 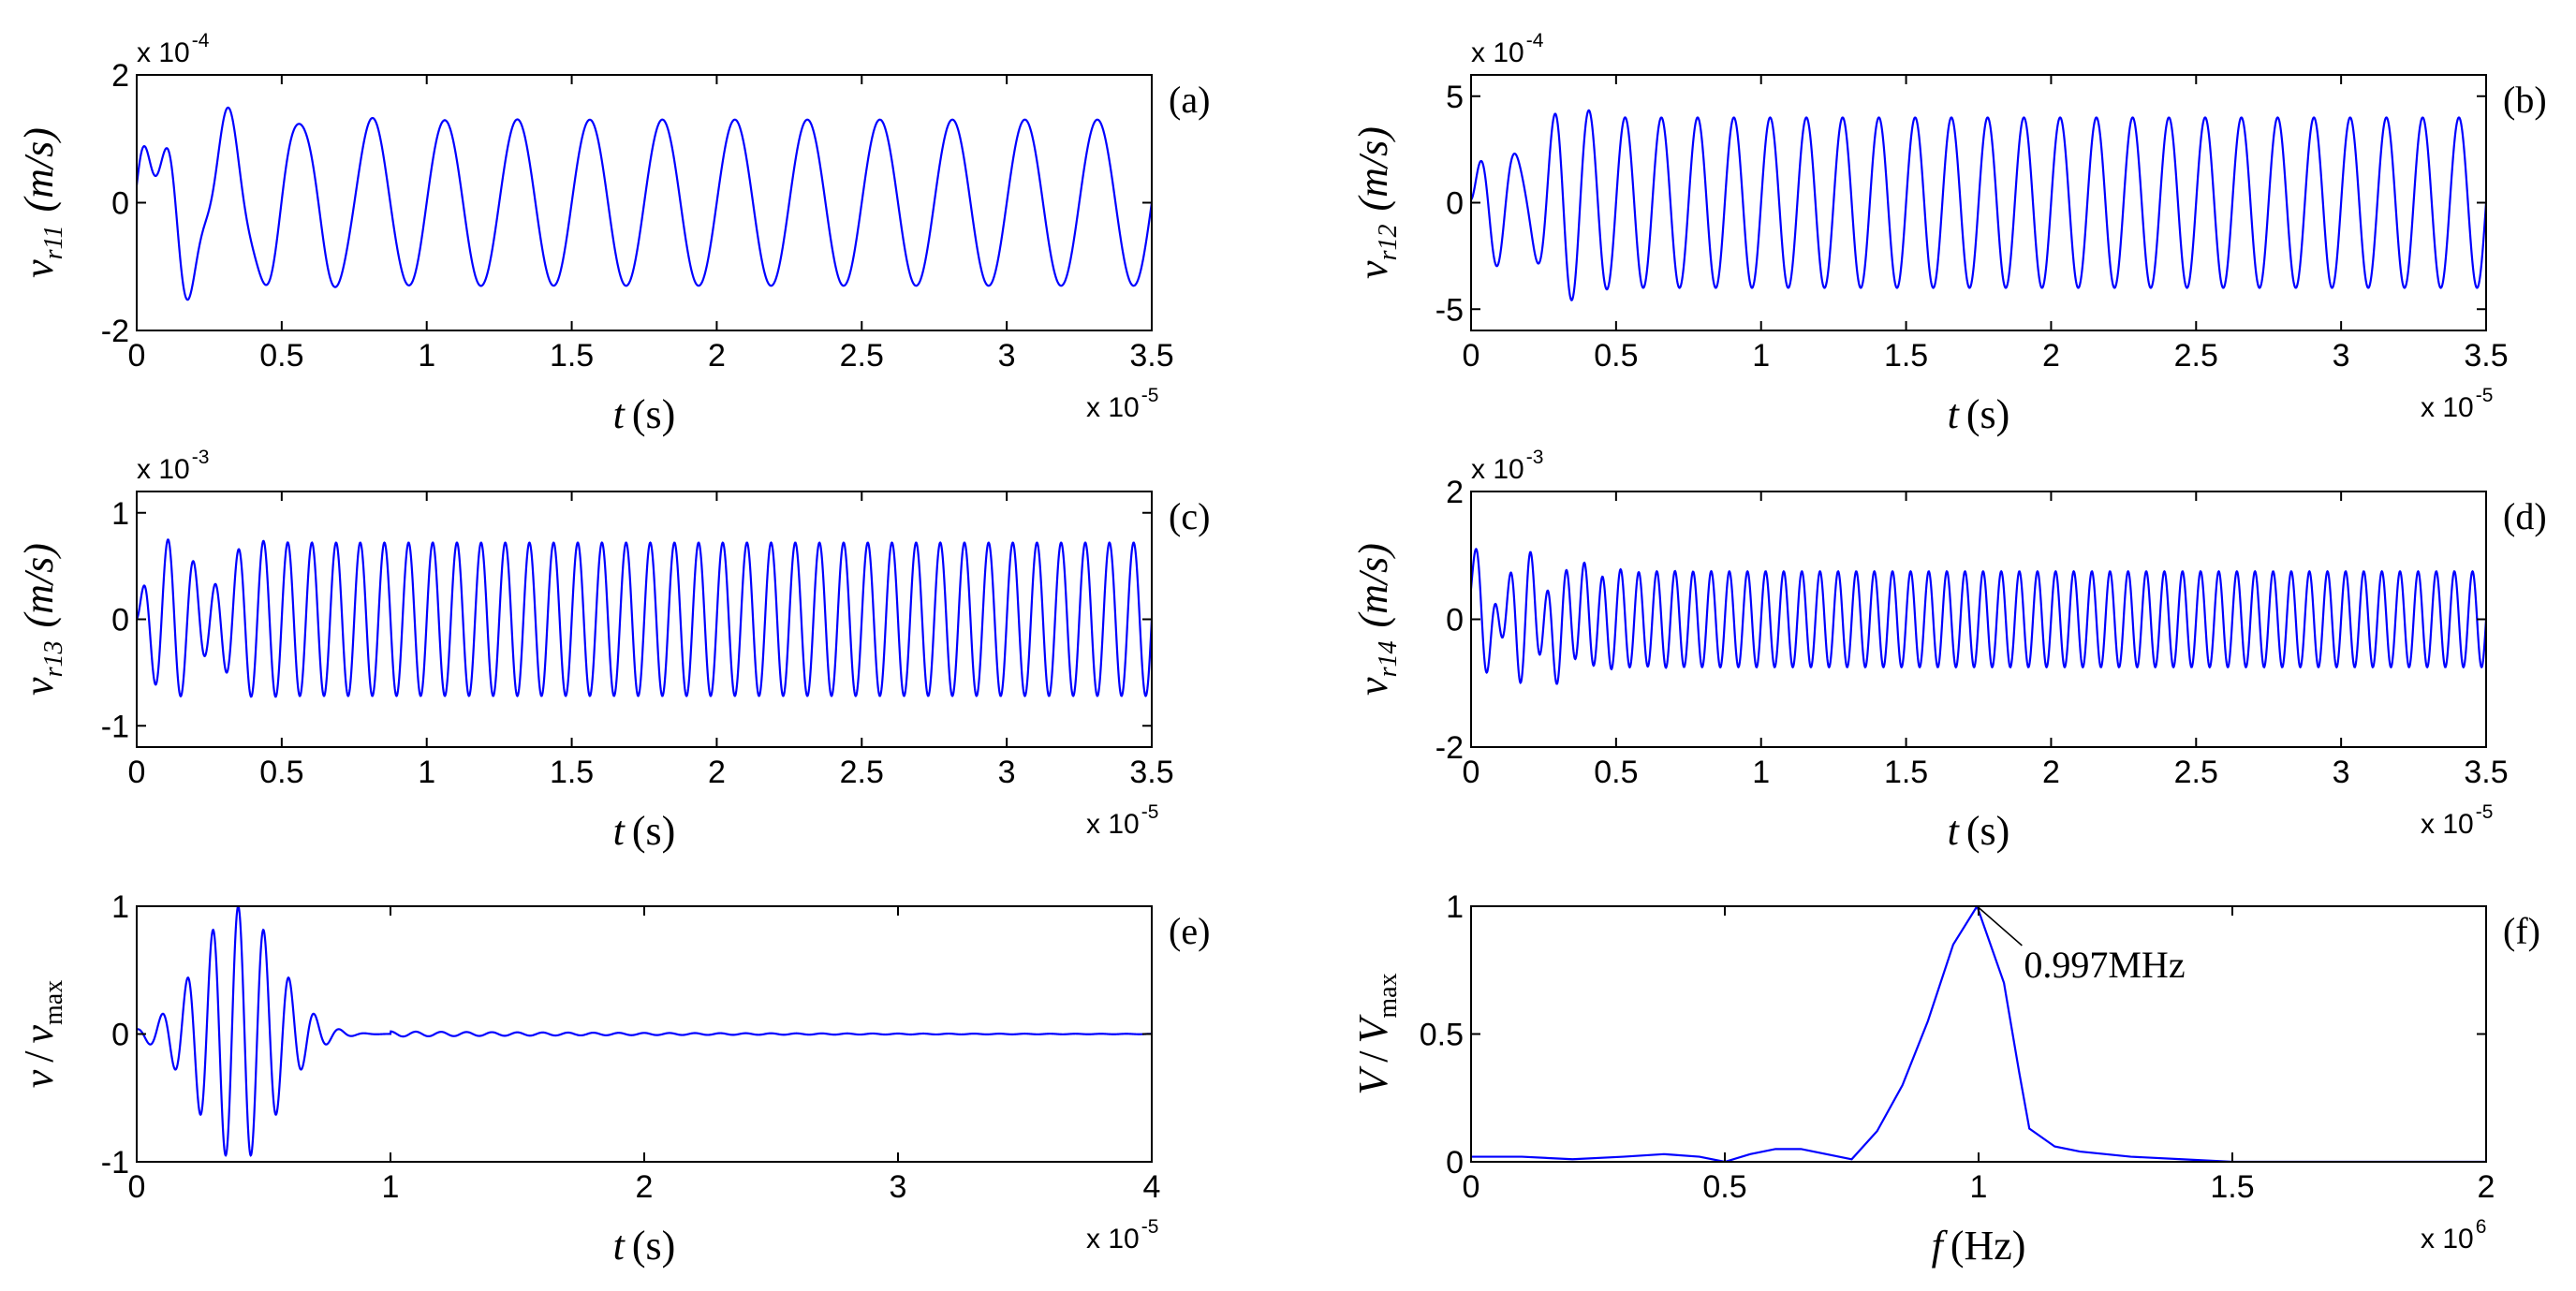 What do you see at coordinates (2453, 1235) in the screenshot?
I see `x-multiplier: x 106` at bounding box center [2453, 1235].